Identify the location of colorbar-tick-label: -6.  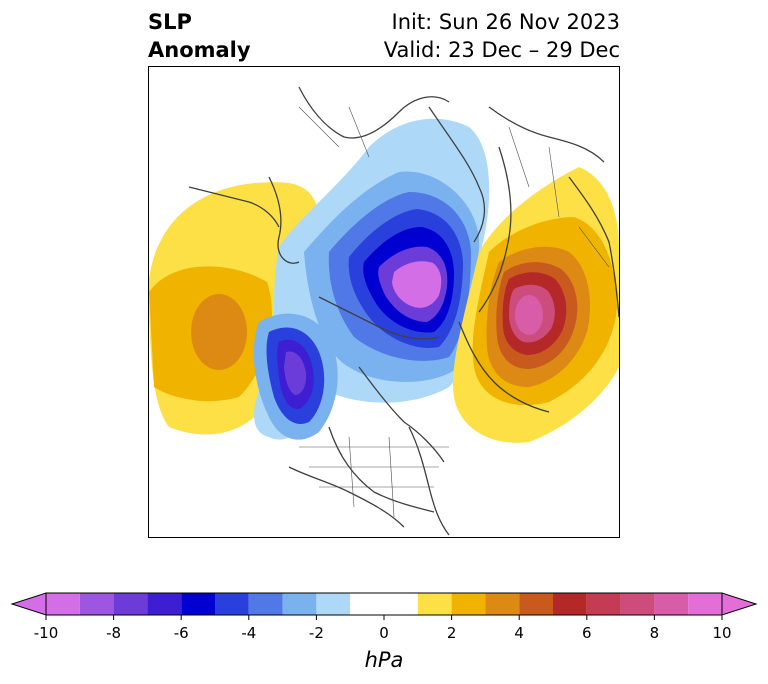
(181, 633).